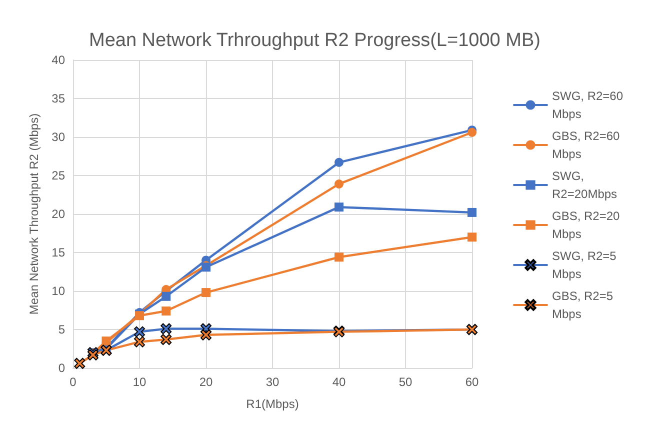 The width and height of the screenshot is (654, 431). I want to click on x-tick-label: 30, so click(273, 382).